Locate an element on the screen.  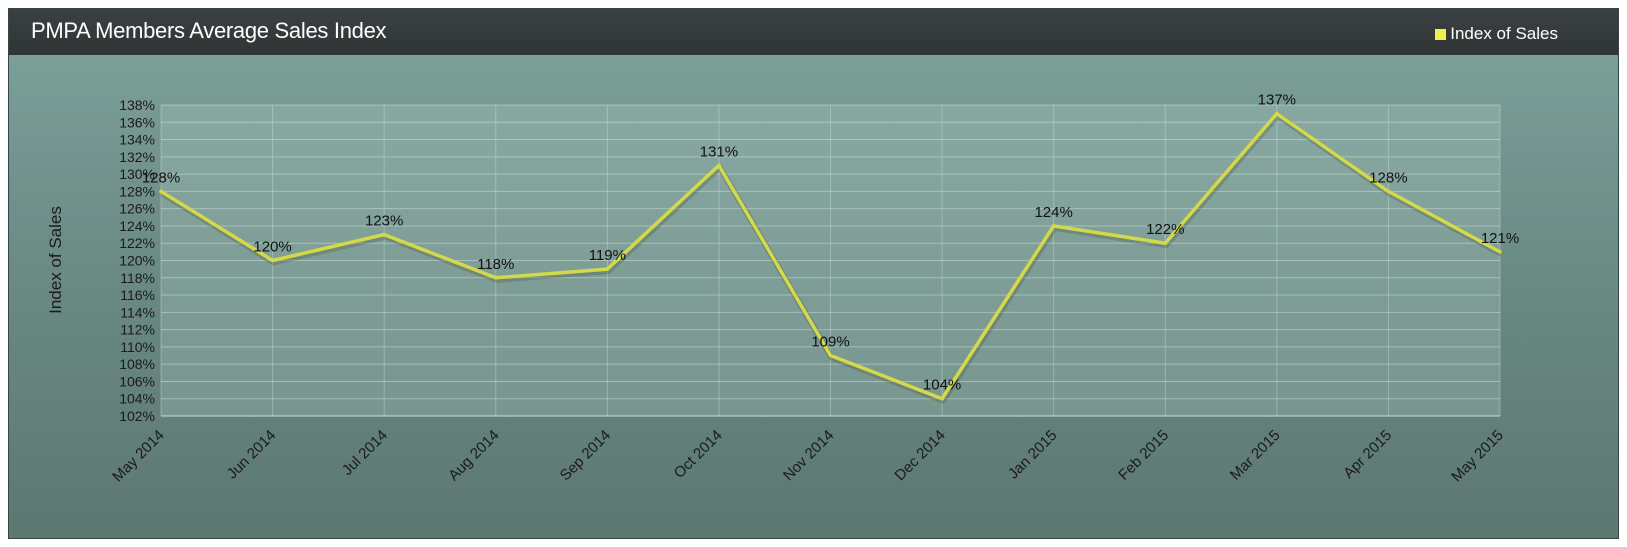
y-tick-label: 112% is located at coordinates (137, 330).